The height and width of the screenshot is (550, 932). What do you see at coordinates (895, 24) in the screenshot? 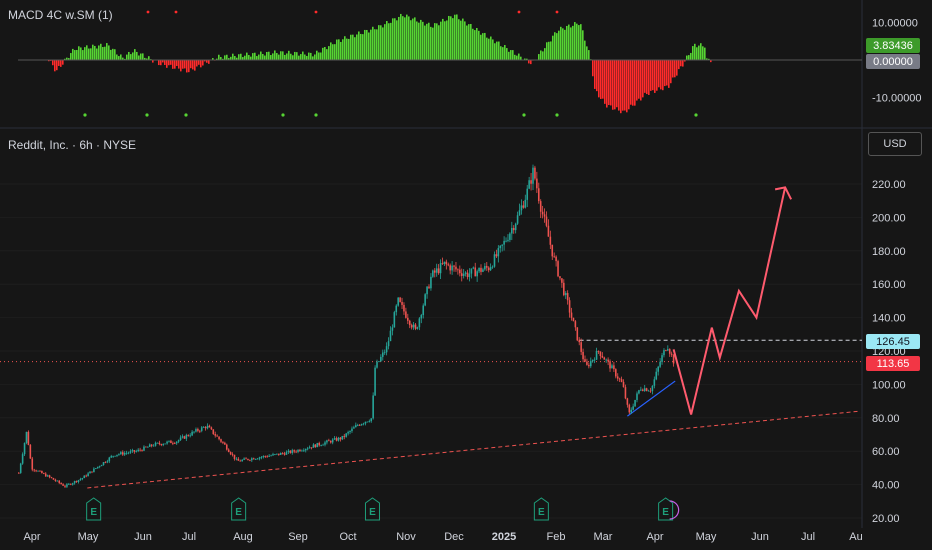
I see `macd-tick-label: 10.00000` at bounding box center [895, 24].